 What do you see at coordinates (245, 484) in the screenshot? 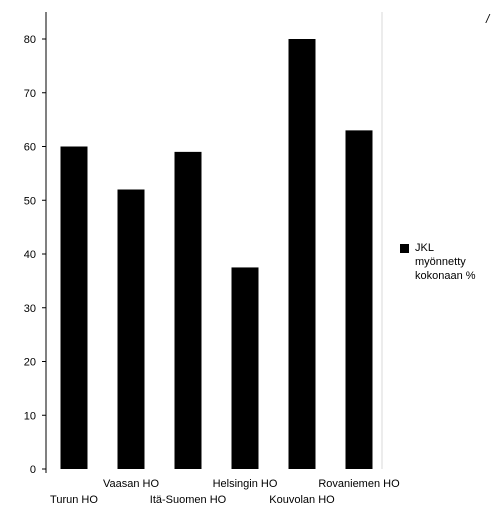
I see `x-tick-label: Helsingin HO` at bounding box center [245, 484].